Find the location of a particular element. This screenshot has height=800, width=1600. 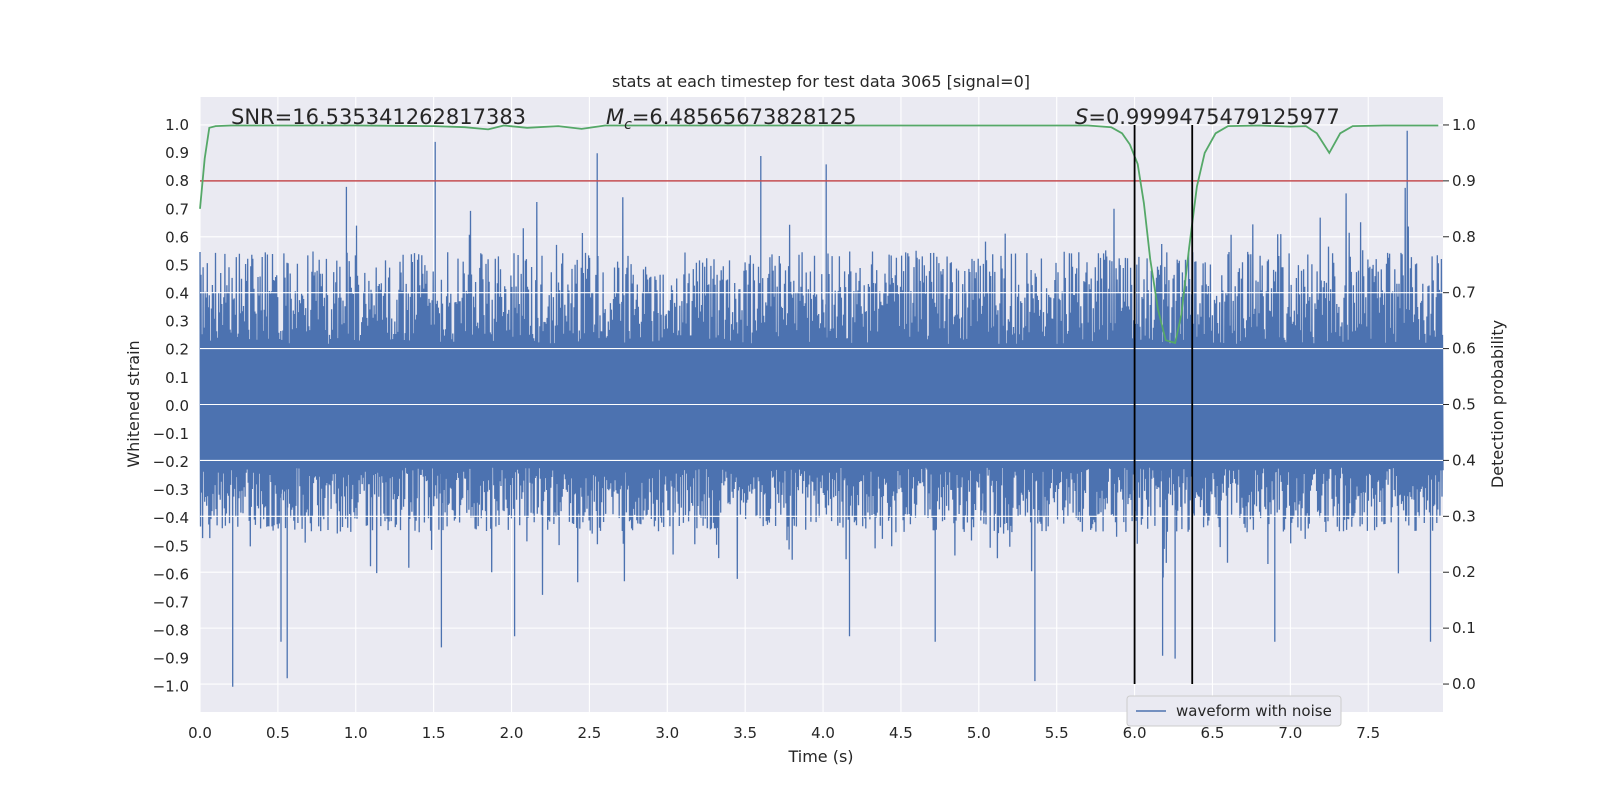

y-axis-label: Whitened strain is located at coordinates (133, 403).